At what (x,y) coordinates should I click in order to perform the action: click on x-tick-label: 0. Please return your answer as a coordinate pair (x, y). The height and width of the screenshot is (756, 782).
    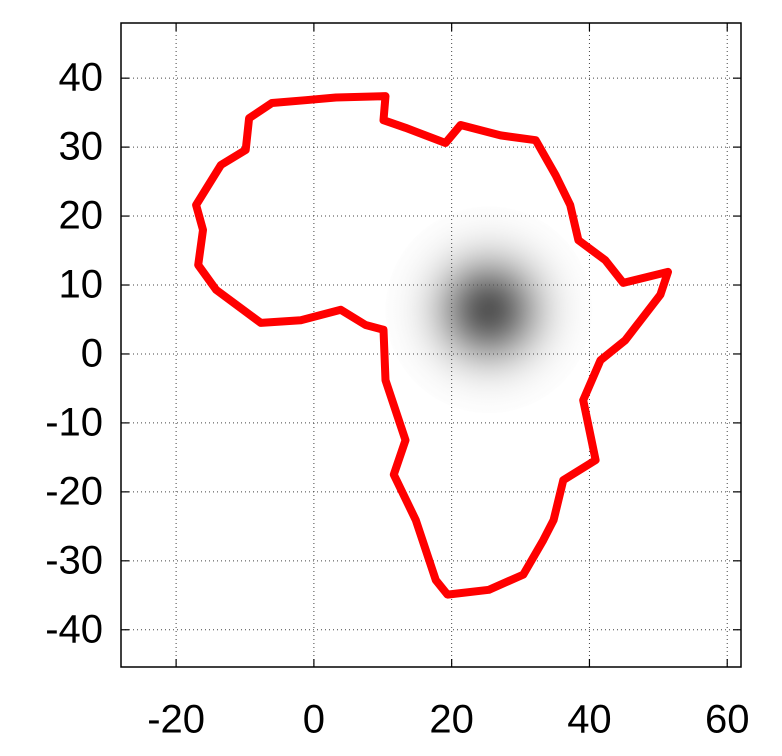
    Looking at the image, I should click on (314, 720).